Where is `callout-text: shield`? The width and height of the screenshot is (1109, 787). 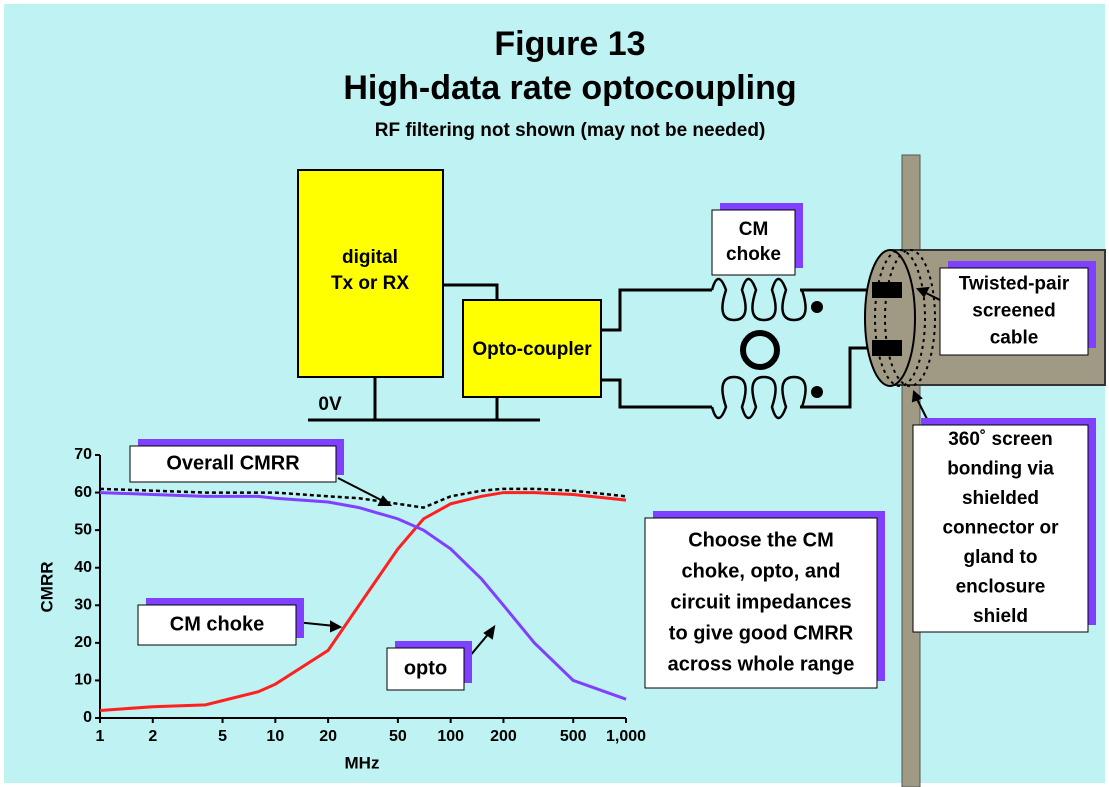 callout-text: shield is located at coordinates (1000, 616).